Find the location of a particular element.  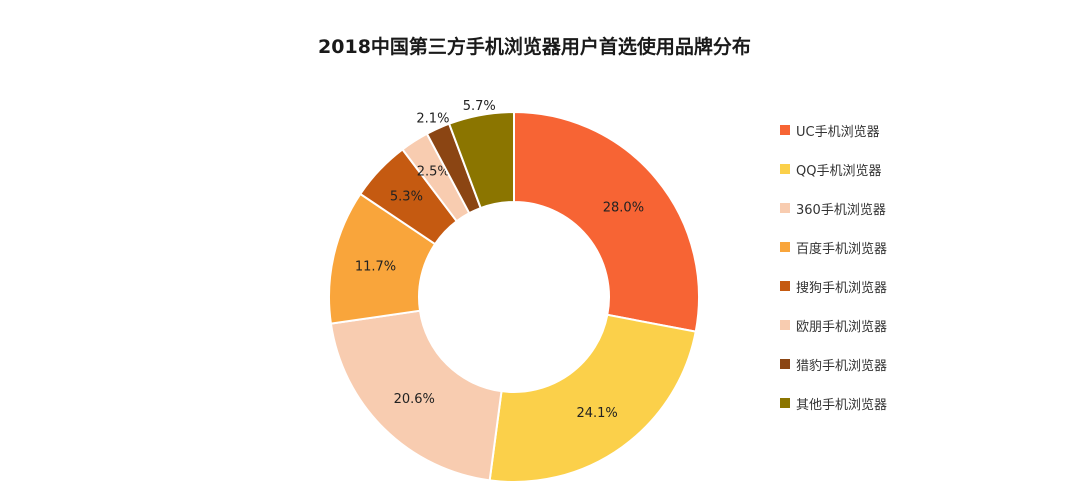

legend-item-2: QQ手机浏览器 is located at coordinates (830, 169).